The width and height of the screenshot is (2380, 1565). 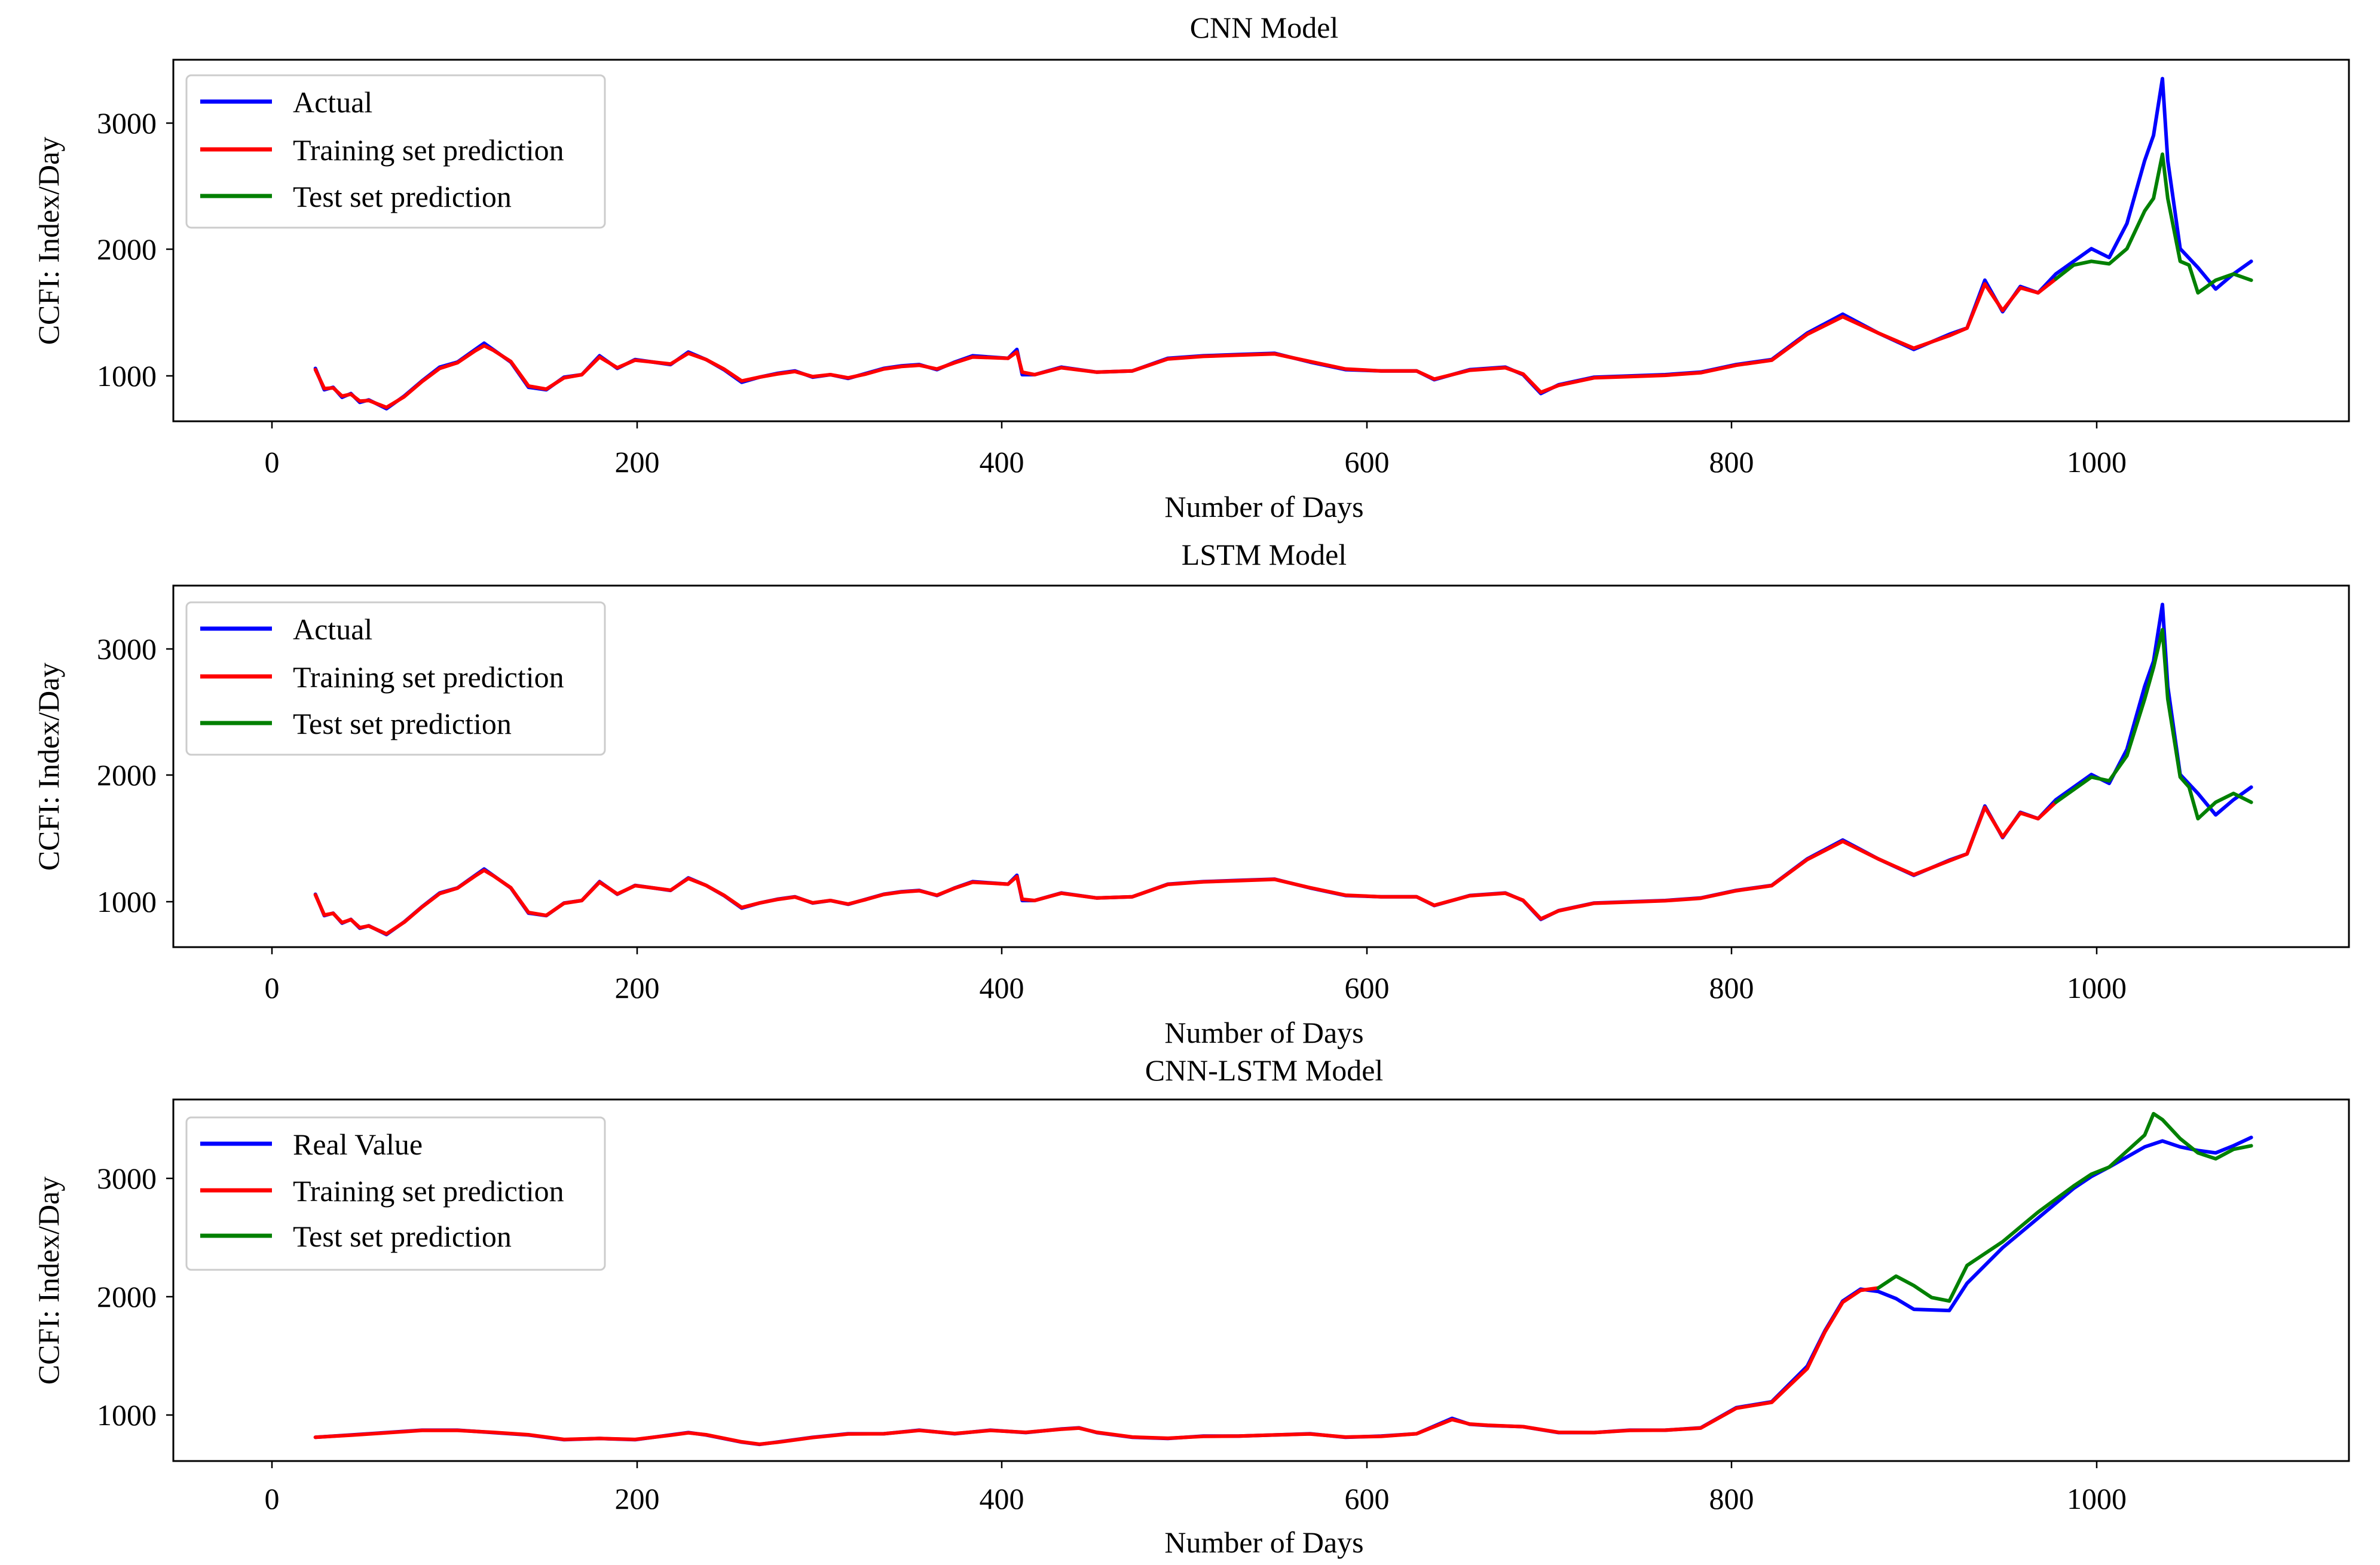 What do you see at coordinates (1264, 27) in the screenshot?
I see `chart-title: CNN Model` at bounding box center [1264, 27].